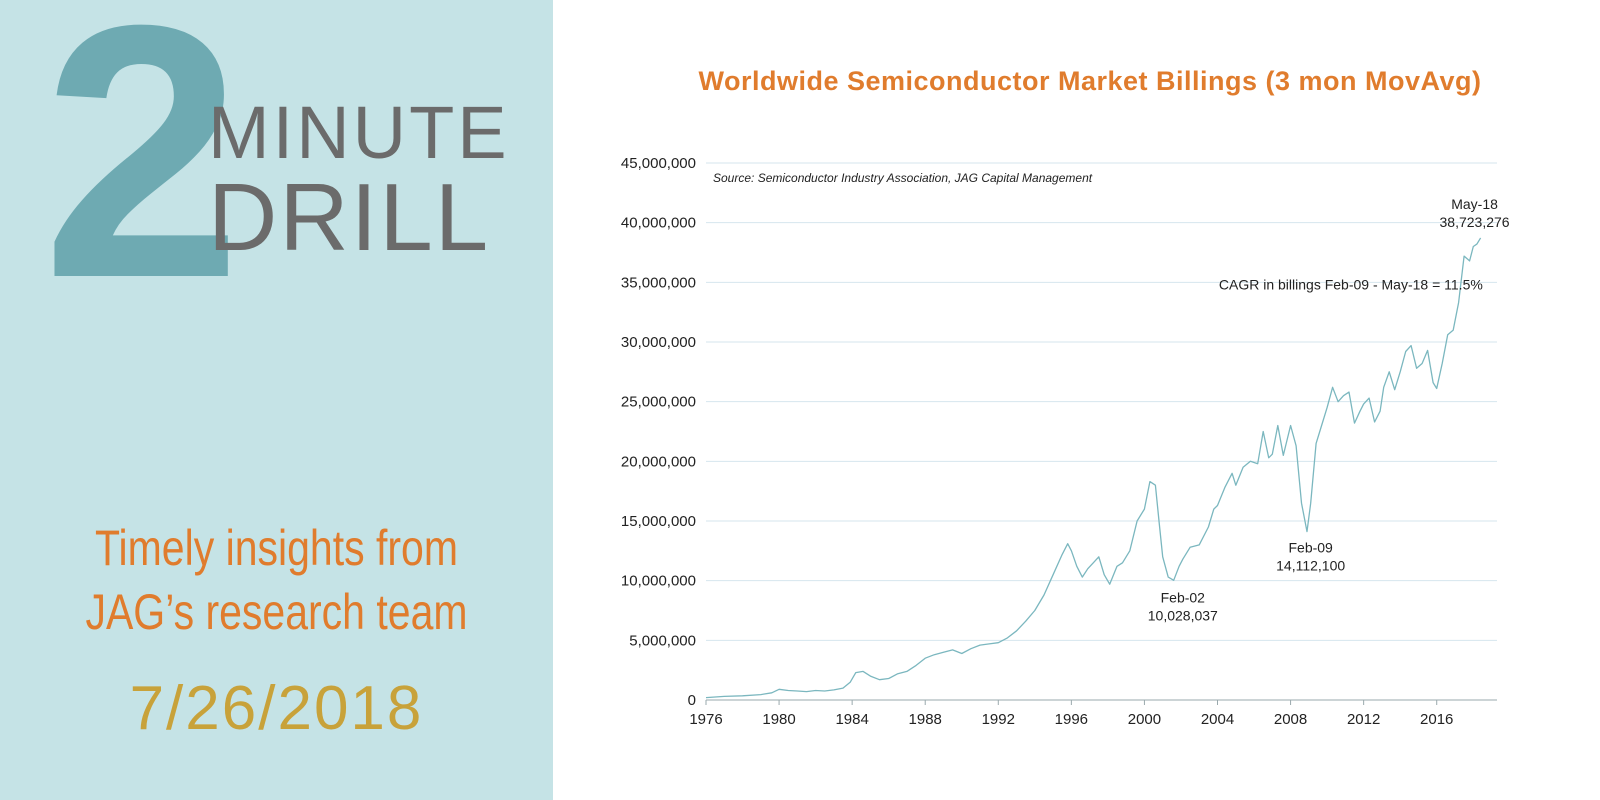 The width and height of the screenshot is (1600, 800). I want to click on annotation-value: 14,112,100, so click(1310, 566).